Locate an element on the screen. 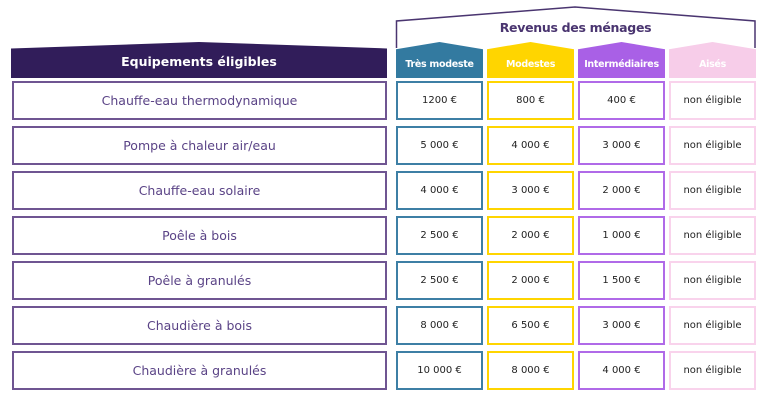 The height and width of the screenshot is (406, 768). amount-cell: 10 000 € is located at coordinates (439, 370).